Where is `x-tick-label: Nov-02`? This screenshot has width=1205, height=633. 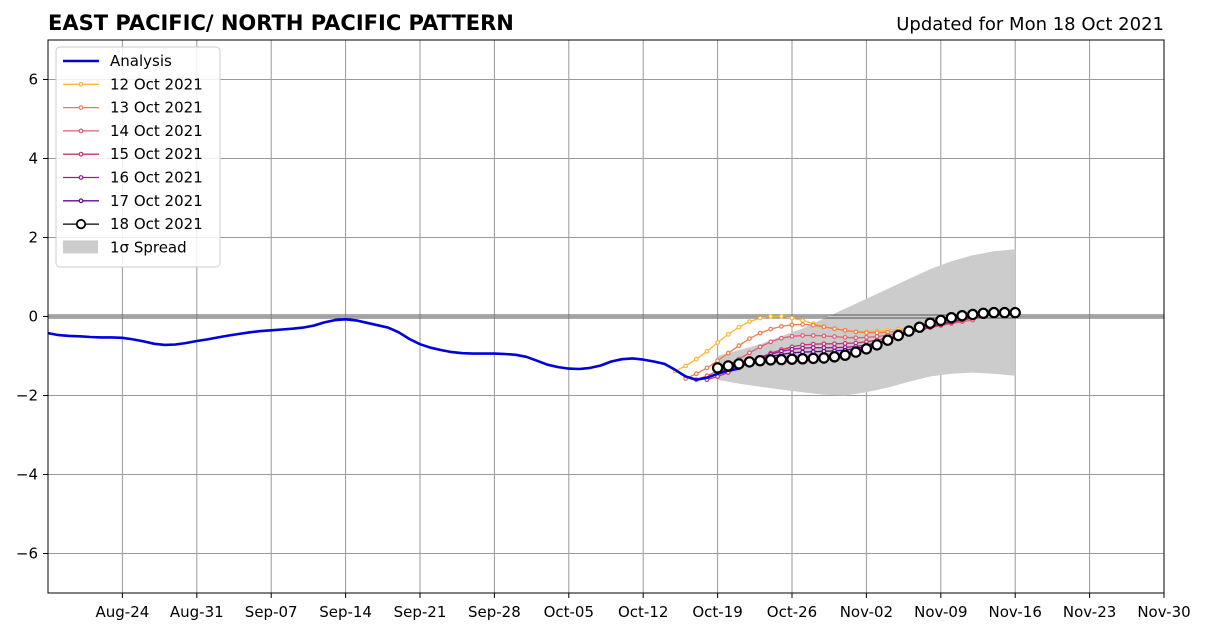
x-tick-label: Nov-02 is located at coordinates (866, 612).